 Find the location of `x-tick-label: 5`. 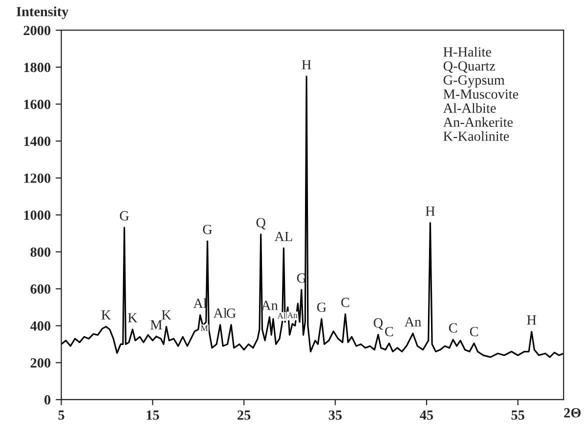

x-tick-label: 5 is located at coordinates (61, 415).